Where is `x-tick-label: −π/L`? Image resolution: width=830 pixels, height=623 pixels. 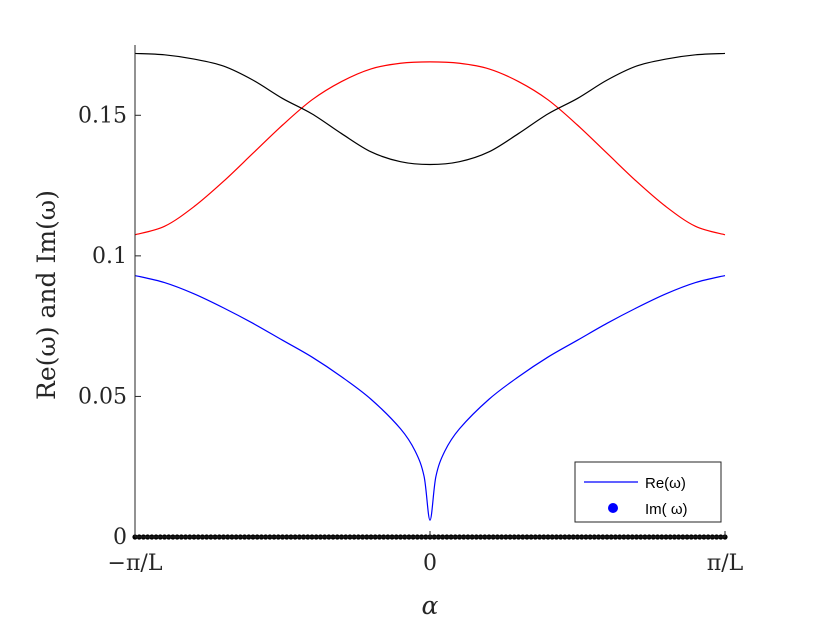 x-tick-label: −π/L is located at coordinates (135, 563).